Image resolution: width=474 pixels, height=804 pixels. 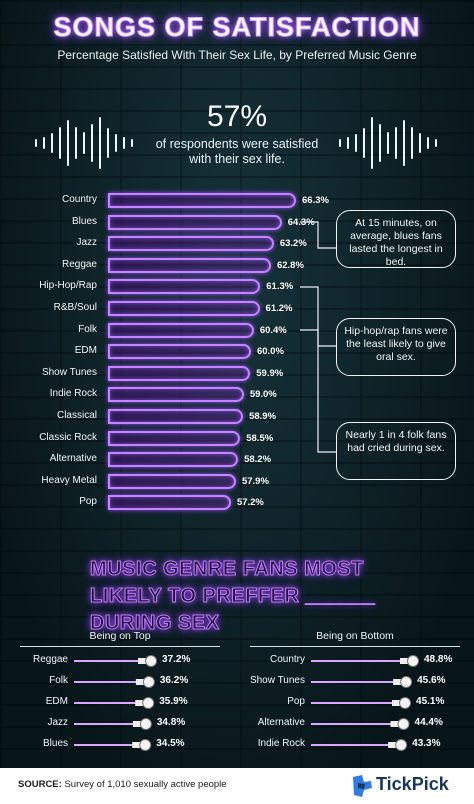 What do you see at coordinates (287, 659) in the screenshot?
I see `preference-label: Country` at bounding box center [287, 659].